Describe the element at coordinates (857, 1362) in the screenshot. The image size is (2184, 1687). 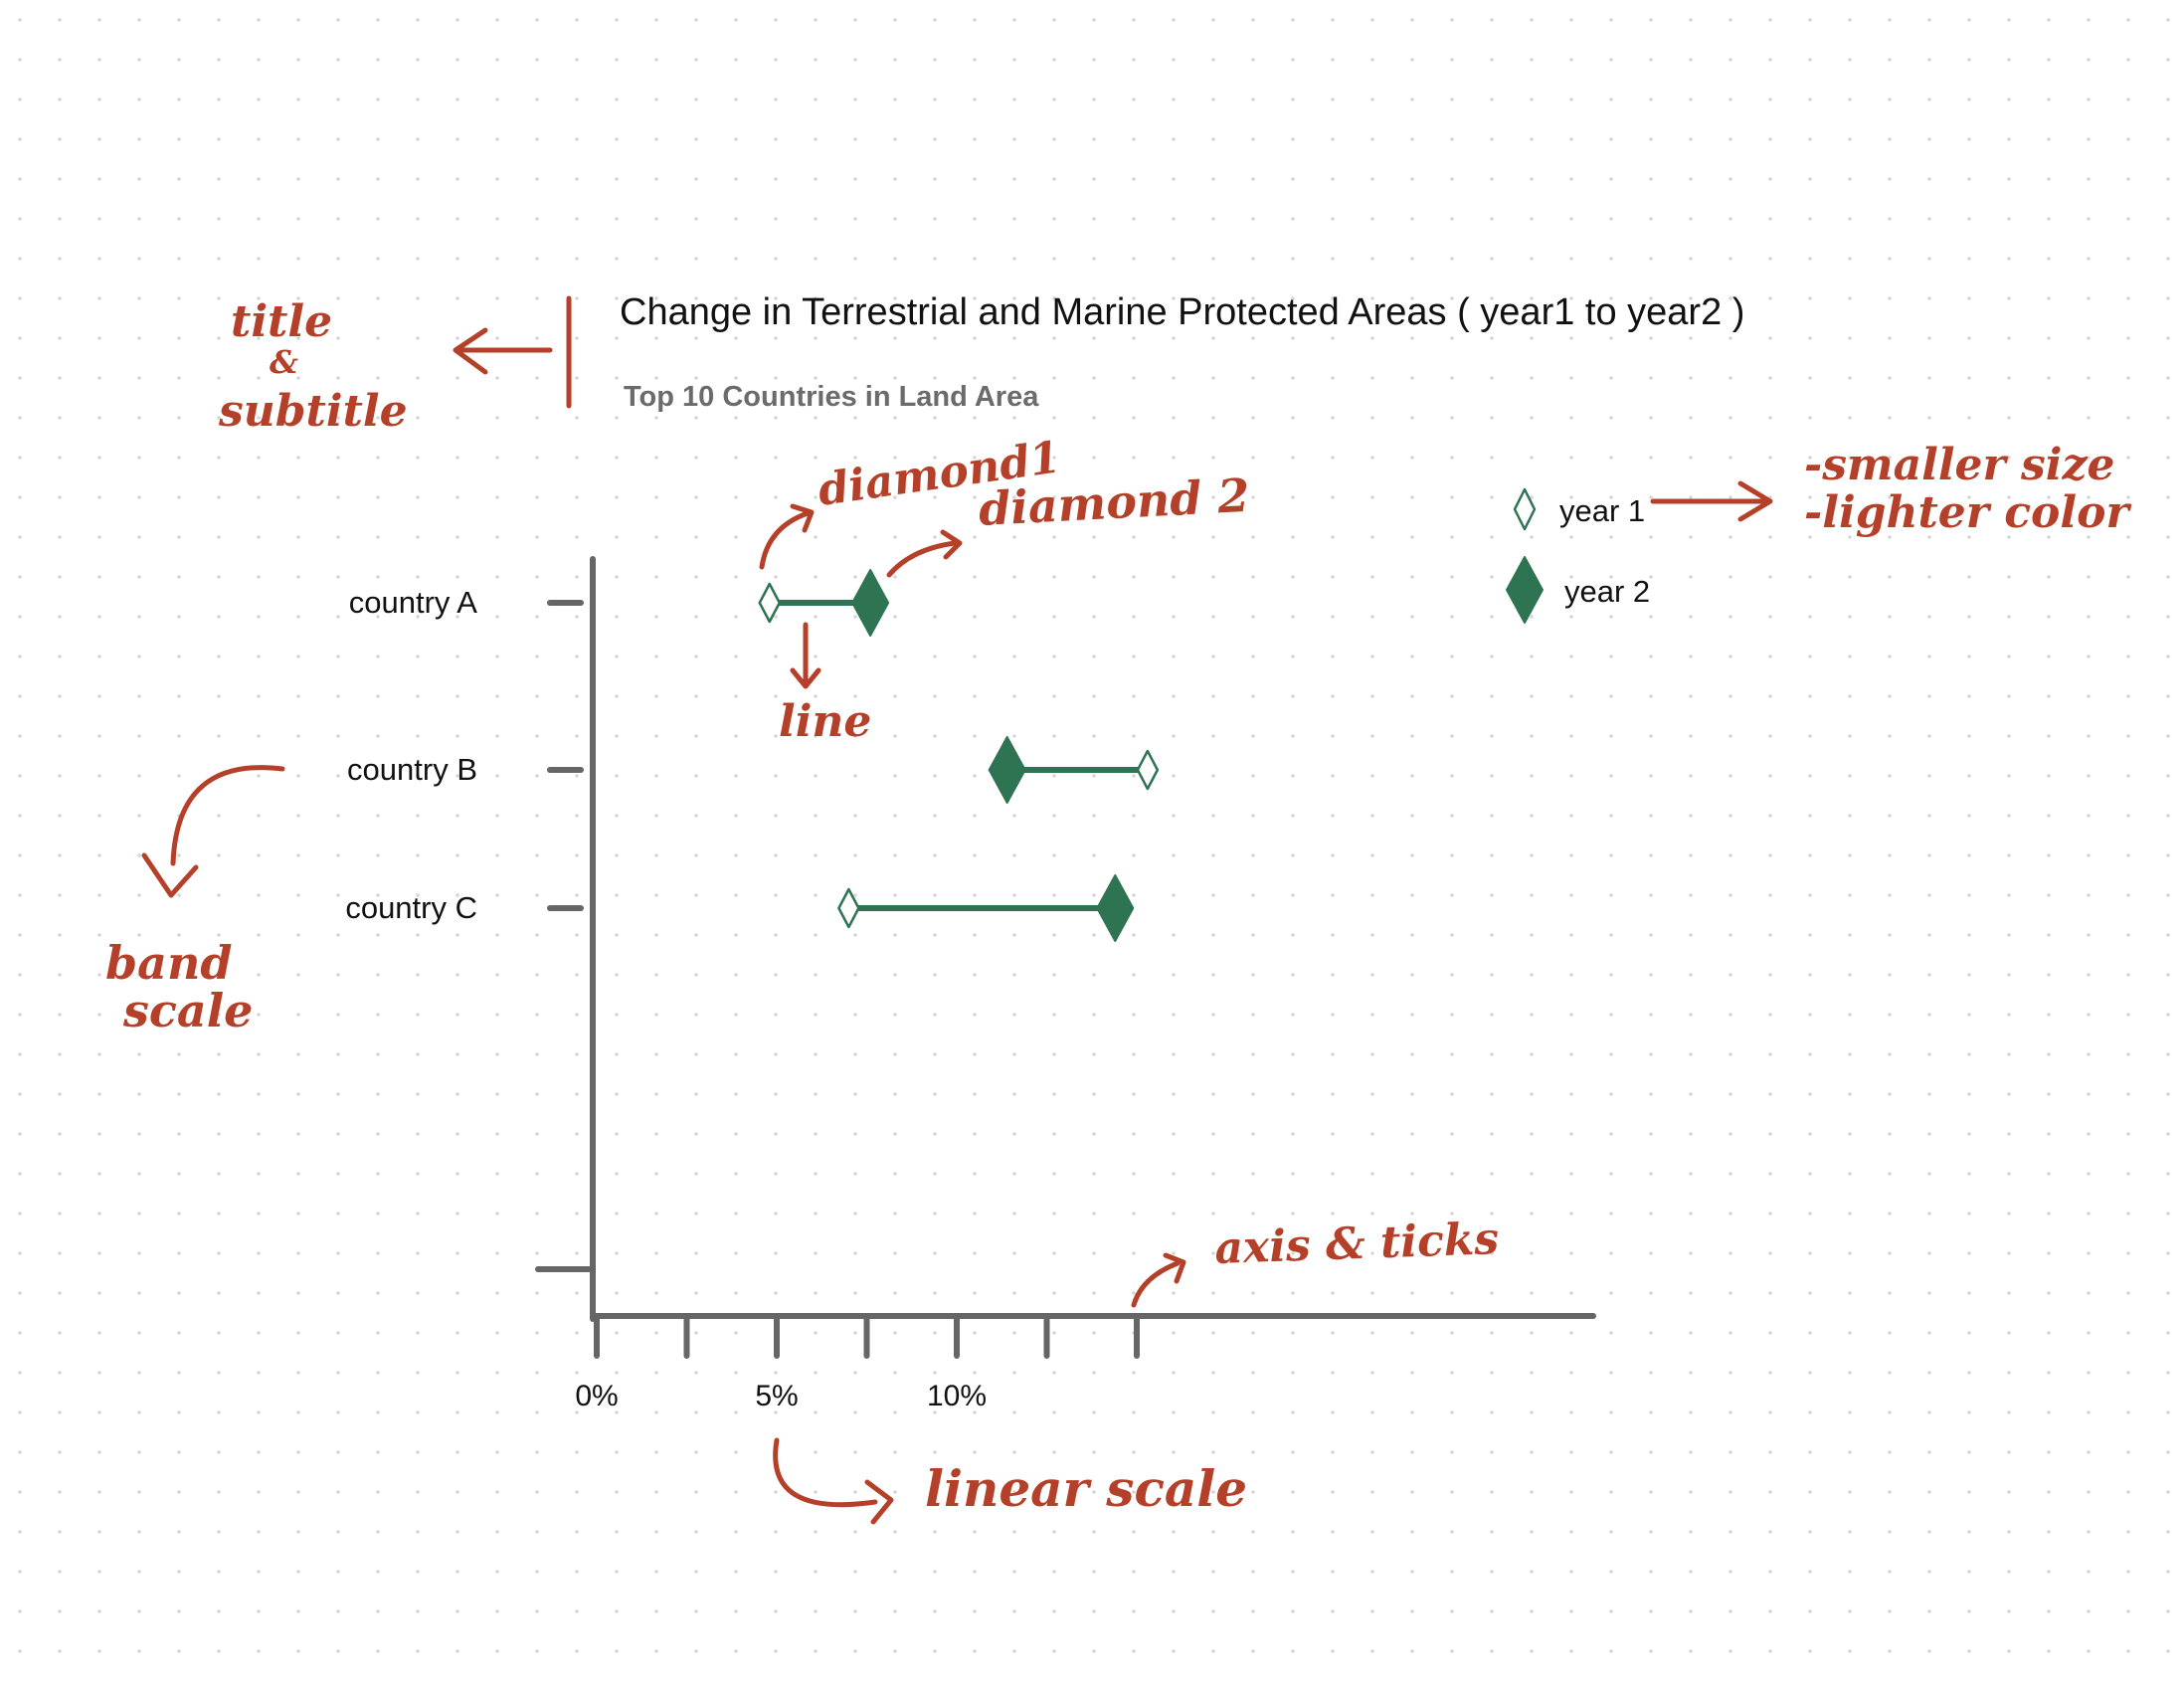
I see `x-axis-ticks: 0% 5% 10%` at that location.